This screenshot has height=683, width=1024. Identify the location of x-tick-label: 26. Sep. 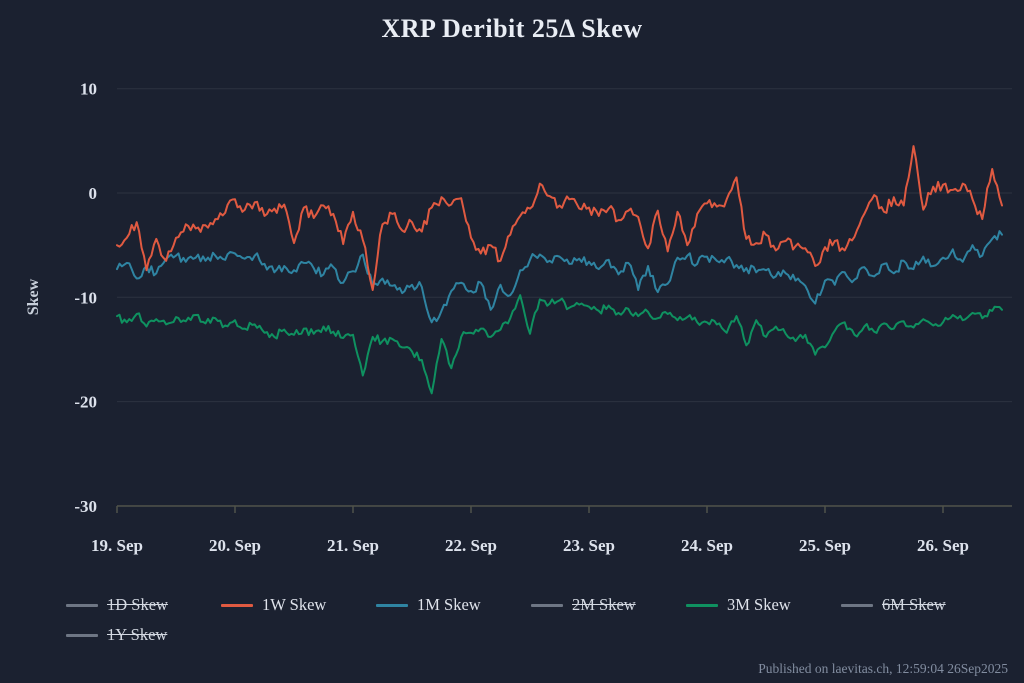
(943, 545).